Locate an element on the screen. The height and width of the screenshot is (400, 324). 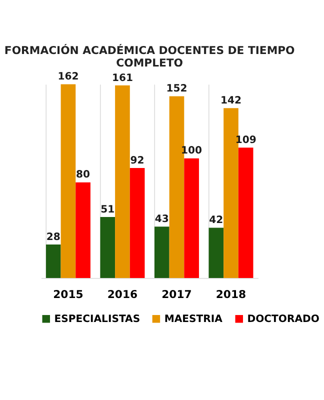
data-label: 80 is located at coordinates (83, 175).